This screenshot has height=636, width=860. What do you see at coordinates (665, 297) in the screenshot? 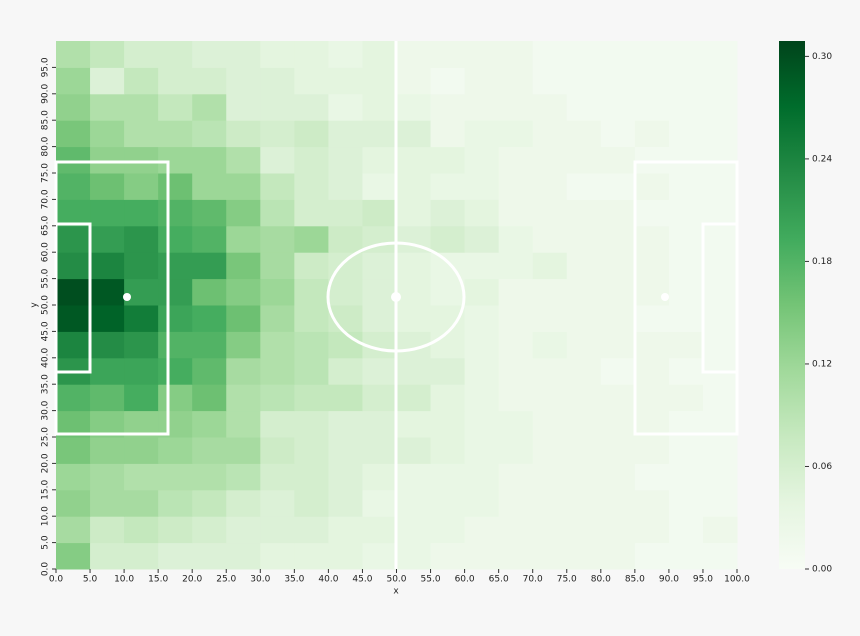
I see `penalty-spot` at bounding box center [665, 297].